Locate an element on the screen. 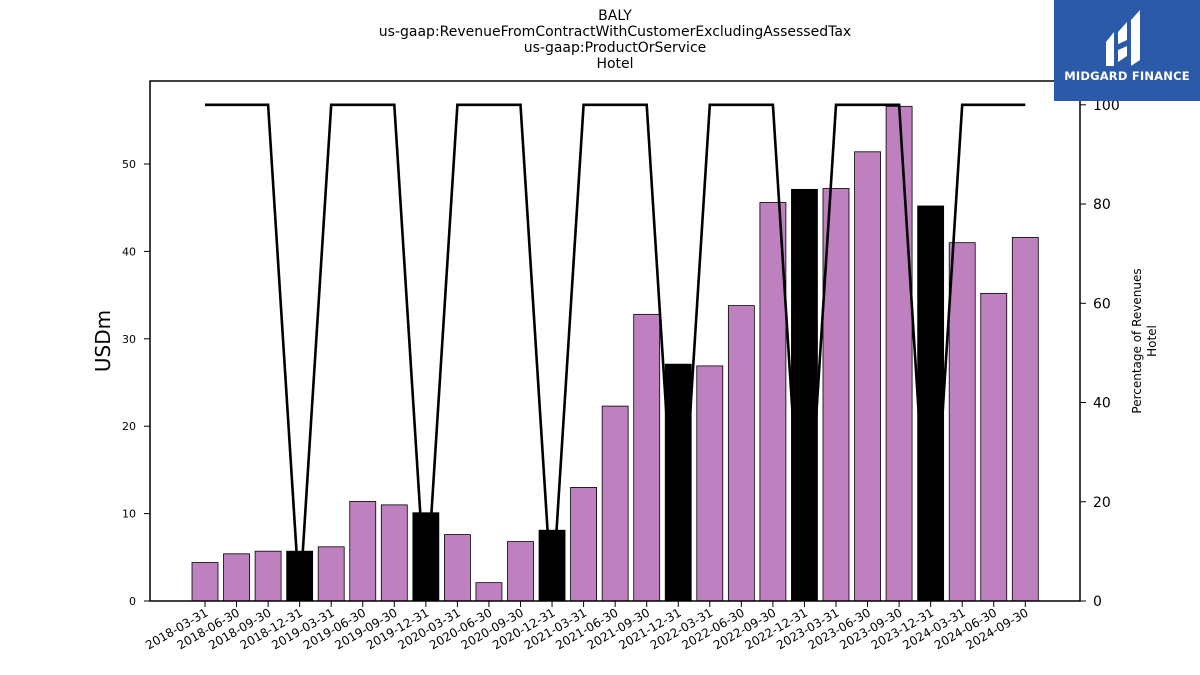 The height and width of the screenshot is (675, 1200). y-axis-left: 0 10 20 30 40 50 is located at coordinates (136, 383).